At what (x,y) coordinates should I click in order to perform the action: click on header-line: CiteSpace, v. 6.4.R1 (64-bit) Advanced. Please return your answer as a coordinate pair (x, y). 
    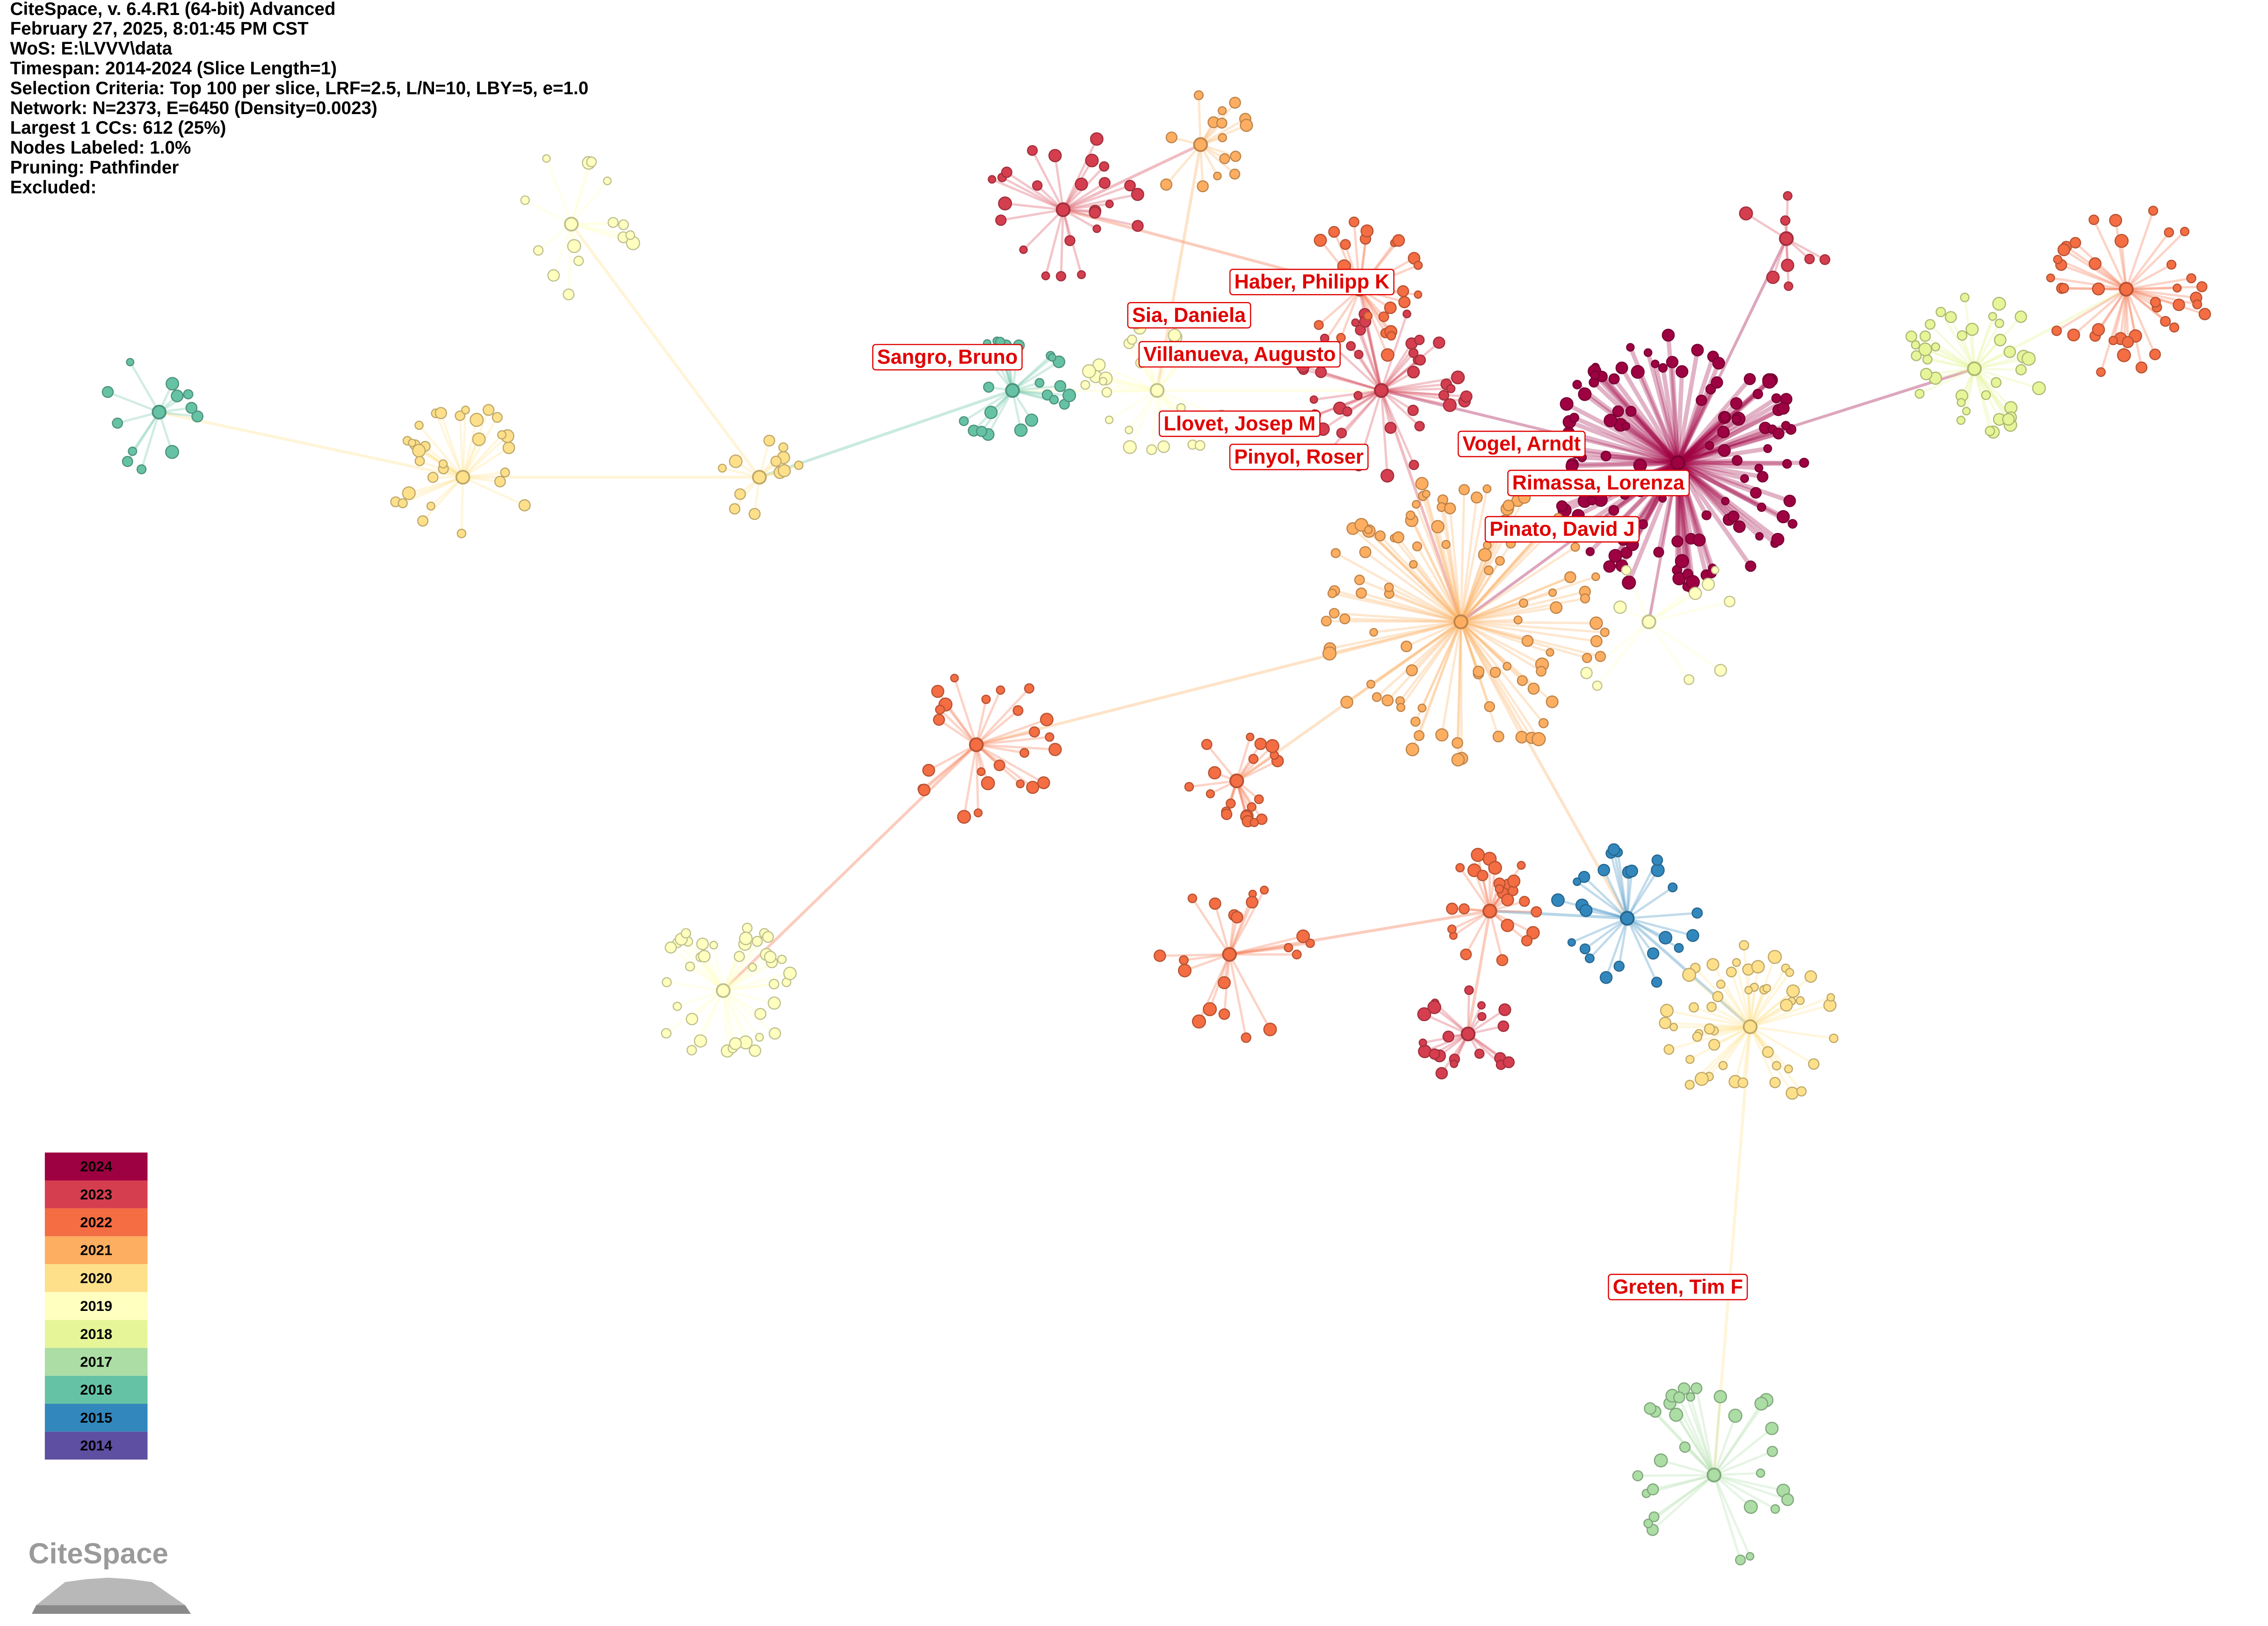
    Looking at the image, I should click on (173, 9).